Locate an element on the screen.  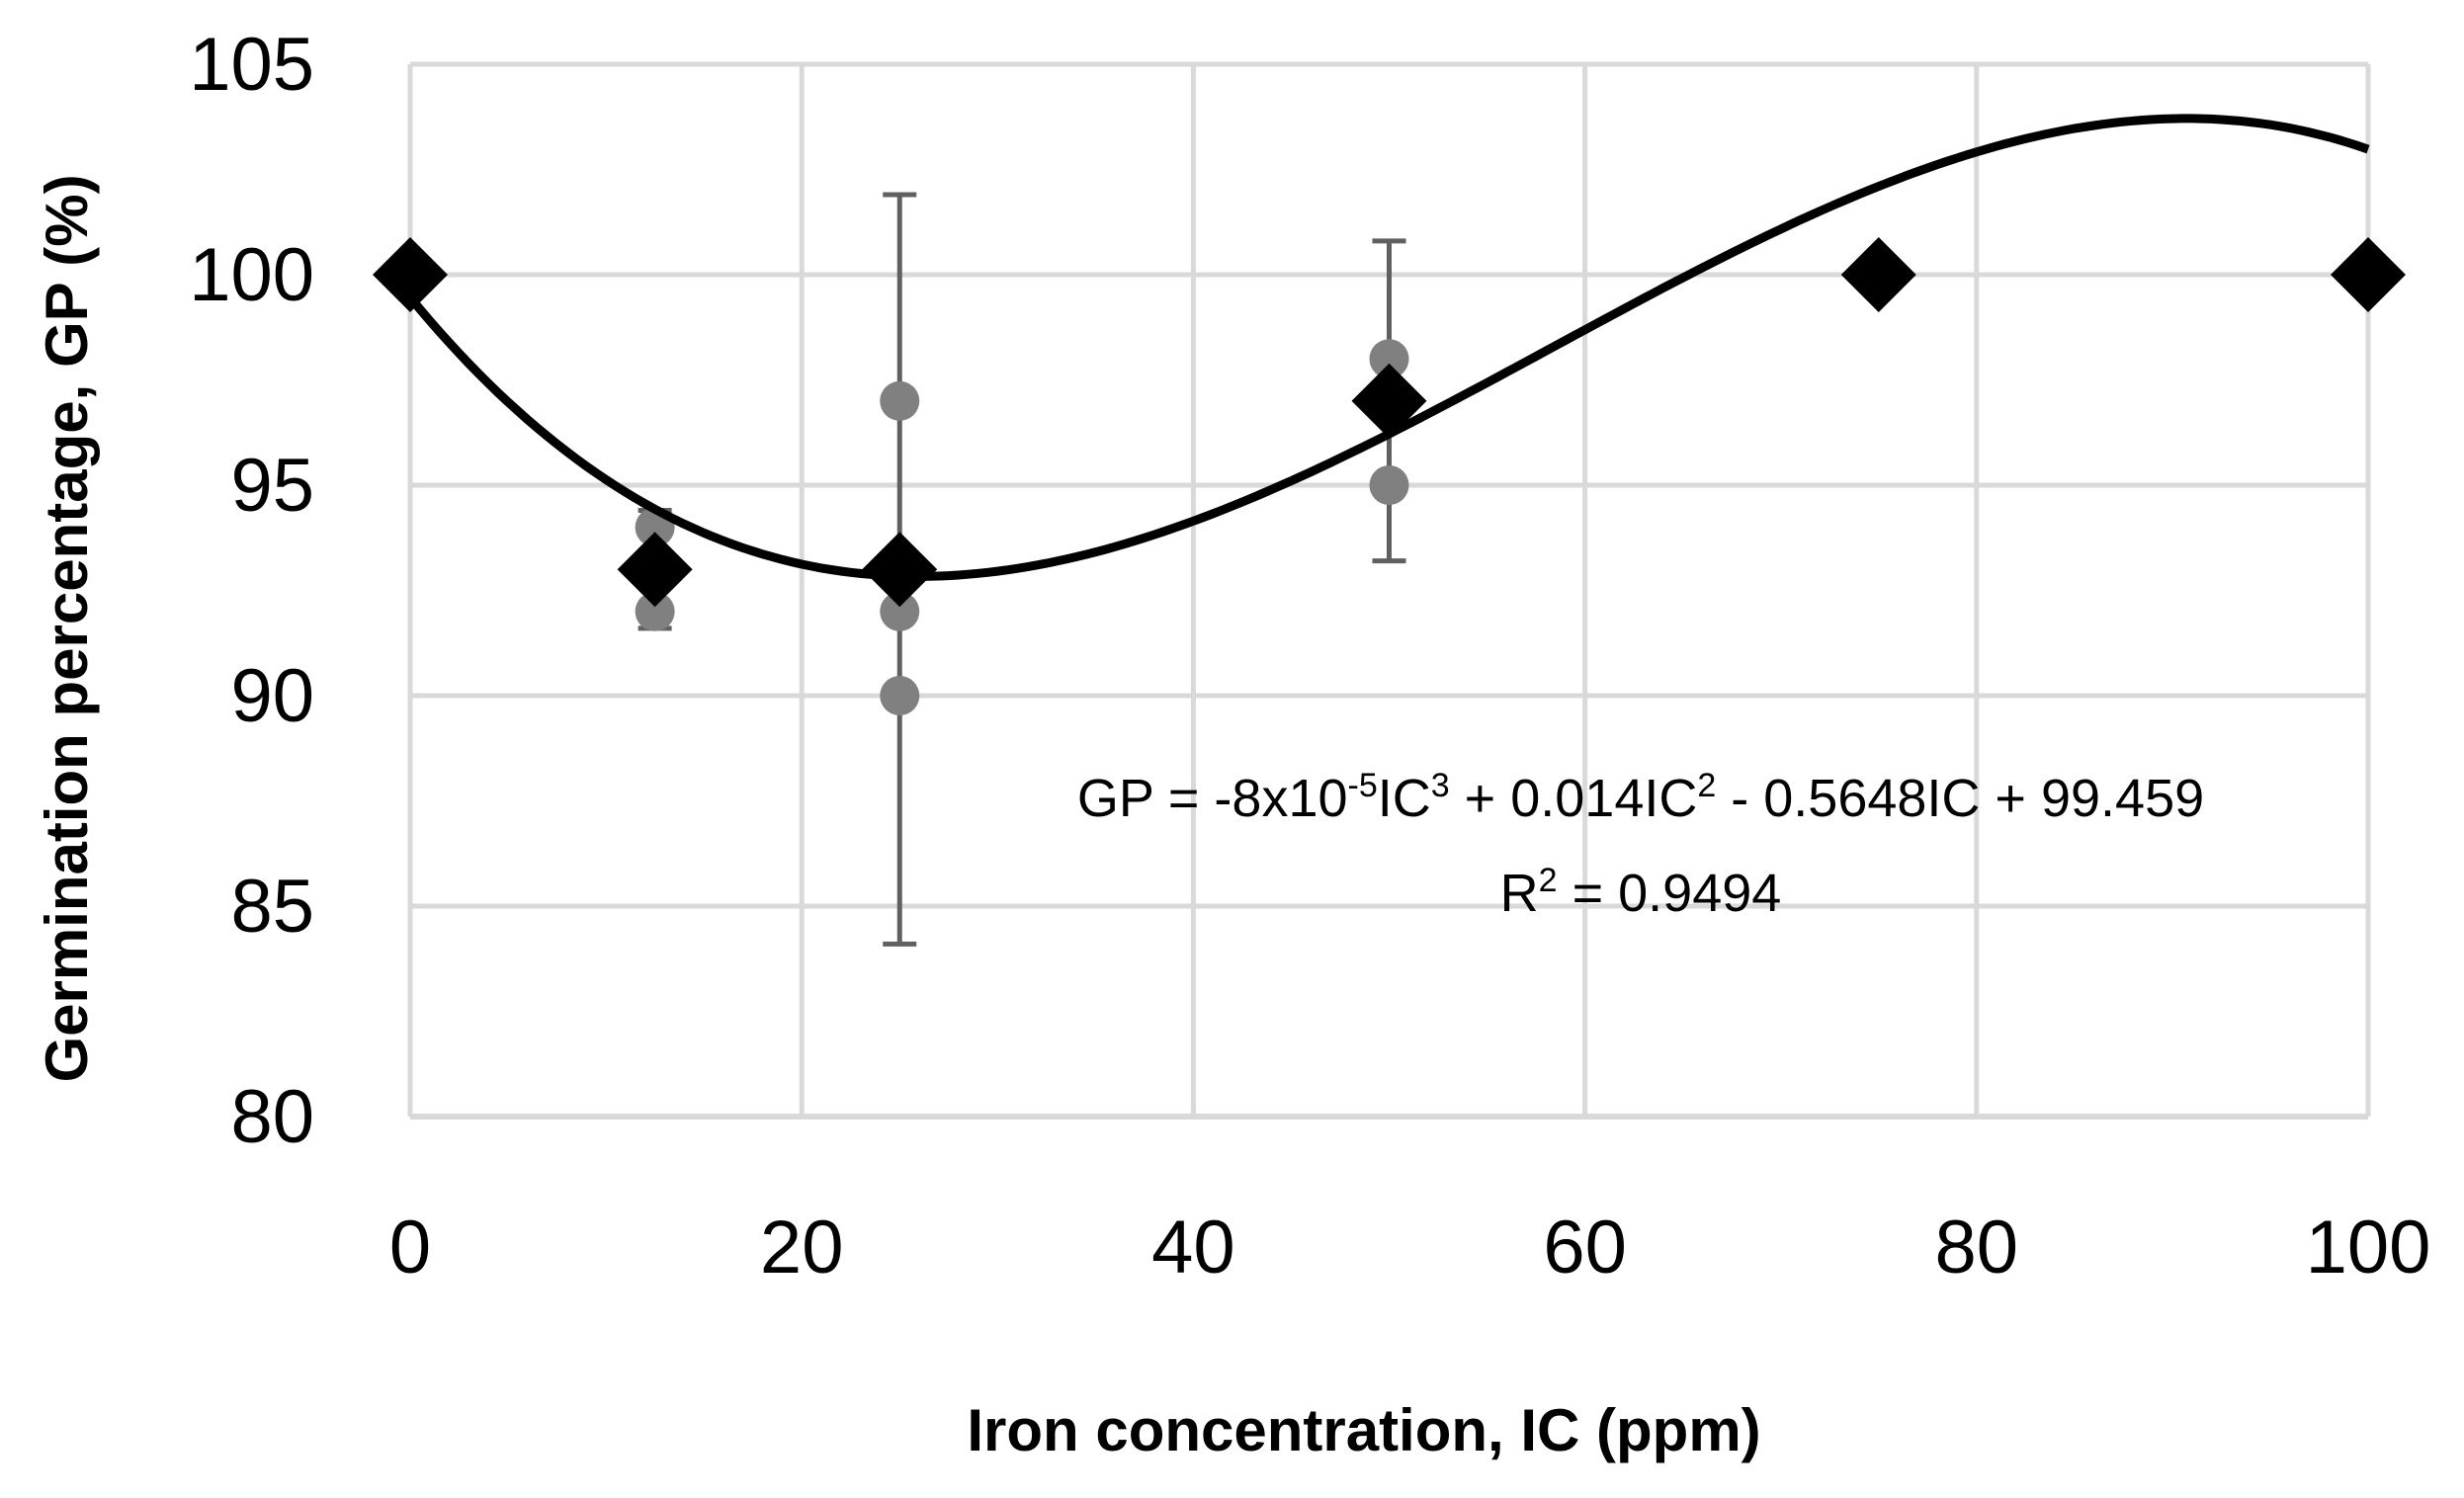
eq-exp1: -5 is located at coordinates (1363, 785).